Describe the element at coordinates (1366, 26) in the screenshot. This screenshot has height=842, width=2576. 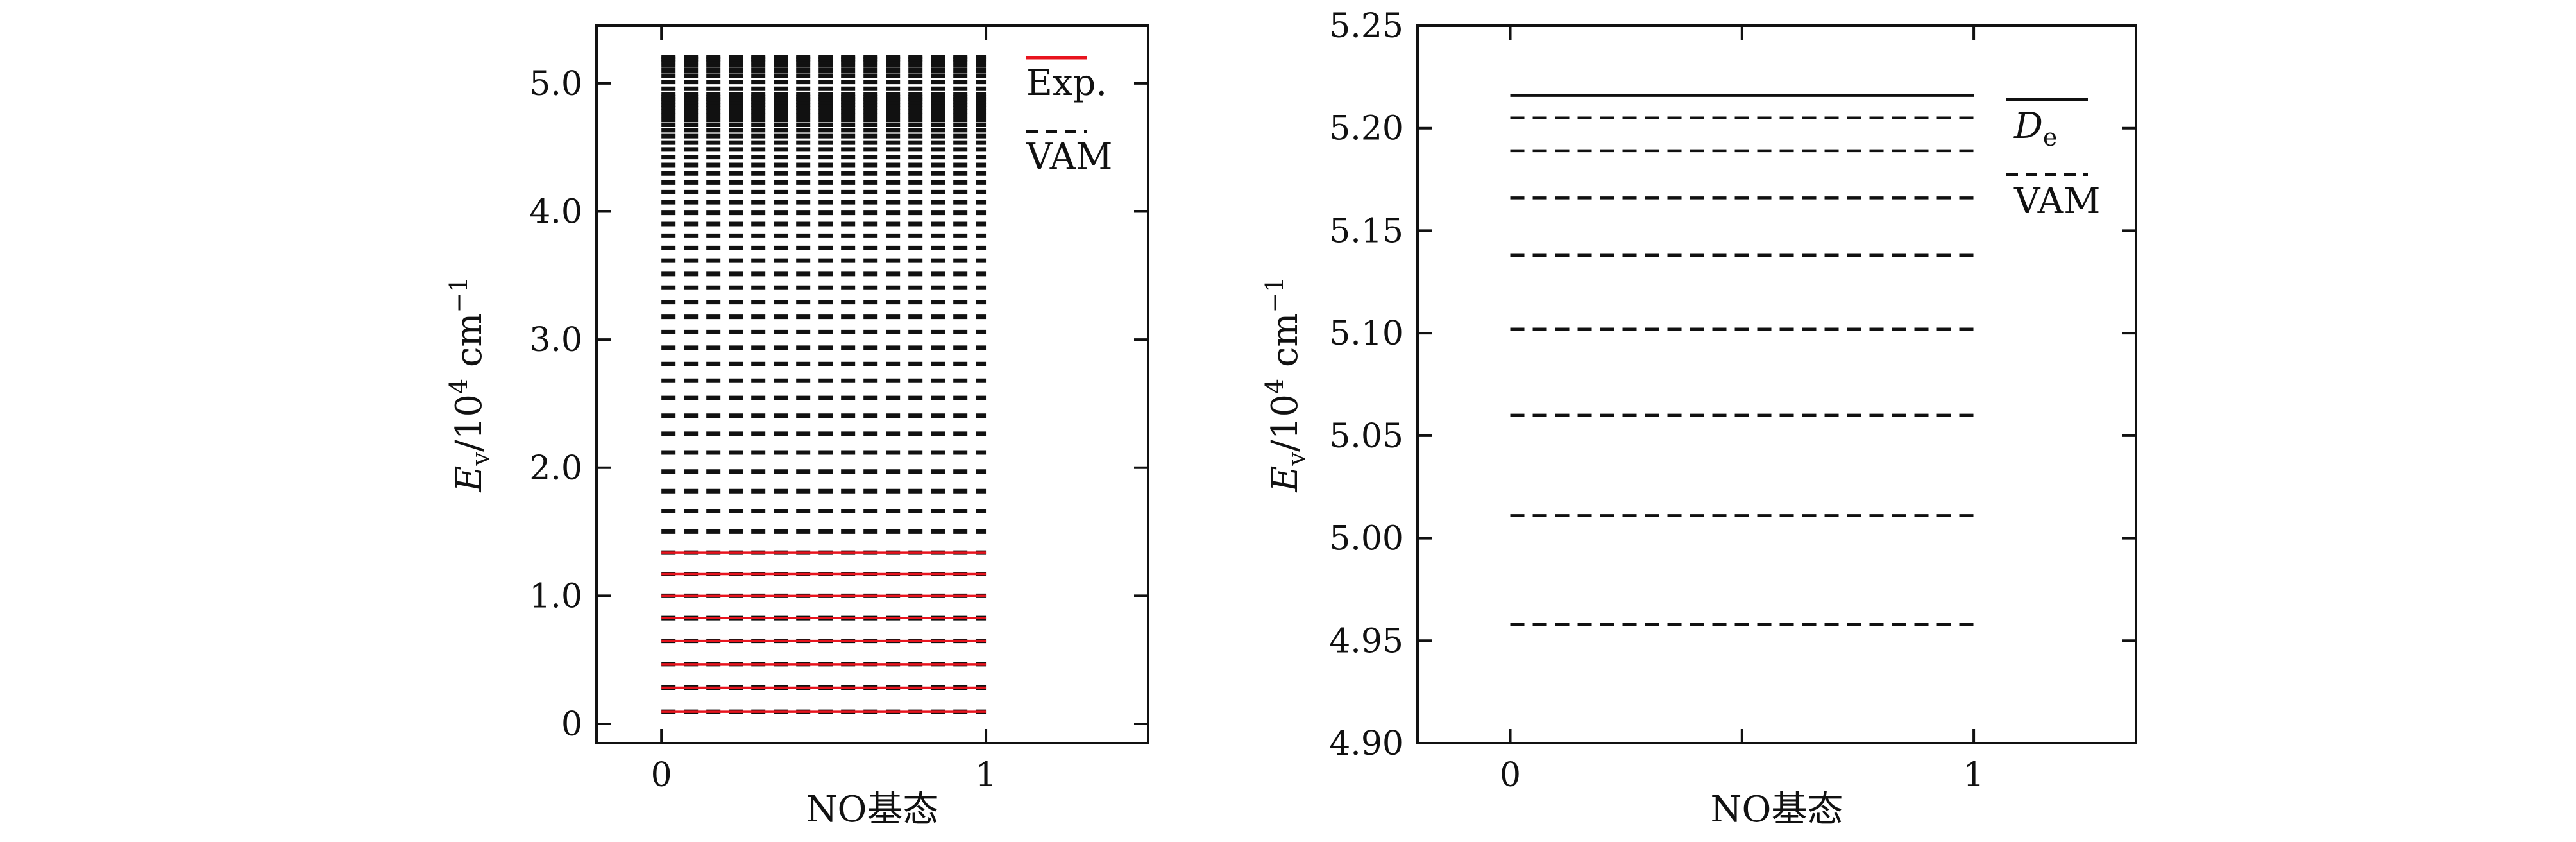
I see `y-tick-label: 5.25` at that location.